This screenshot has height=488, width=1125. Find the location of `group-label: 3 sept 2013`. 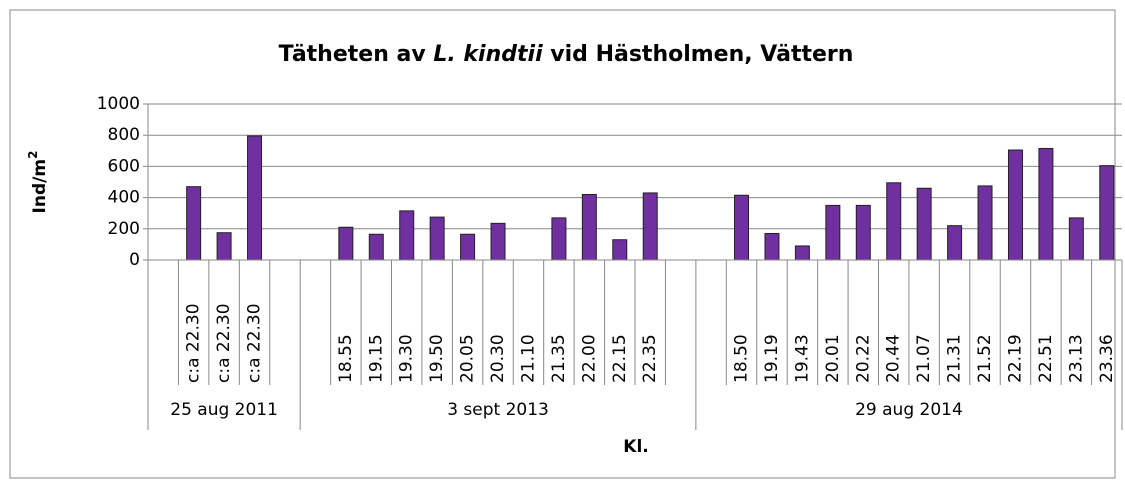

group-label: 3 sept 2013 is located at coordinates (498, 410).